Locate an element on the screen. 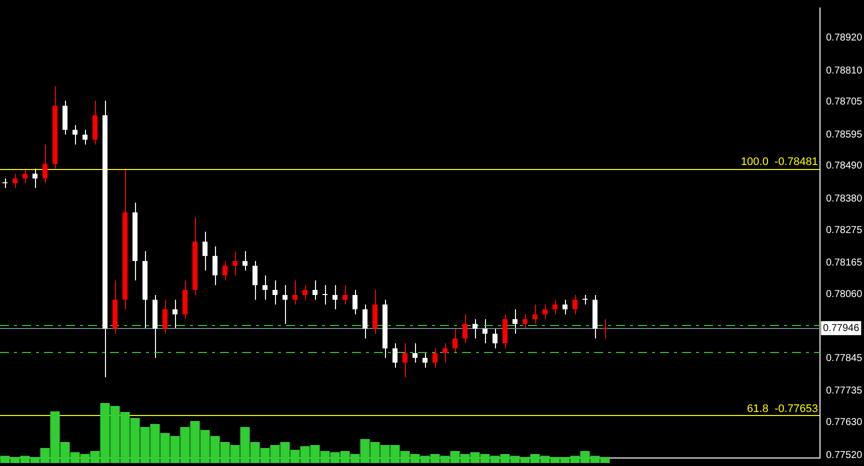 The width and height of the screenshot is (864, 466). y-tick-label: 0.77735 is located at coordinates (844, 391).